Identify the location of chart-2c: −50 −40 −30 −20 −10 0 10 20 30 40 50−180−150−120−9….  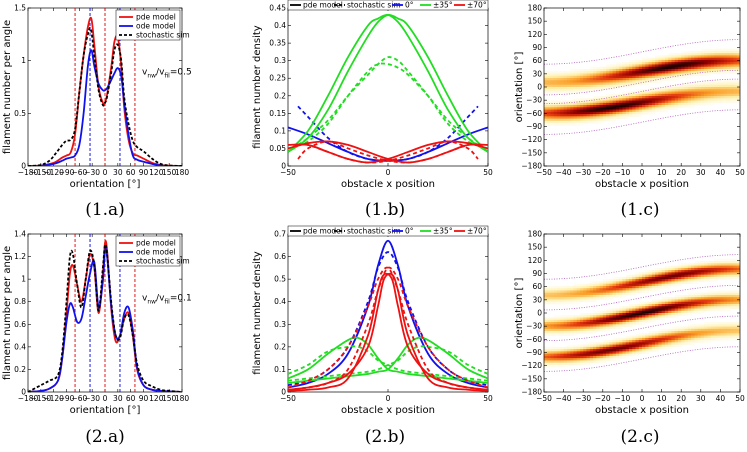
(629, 323).